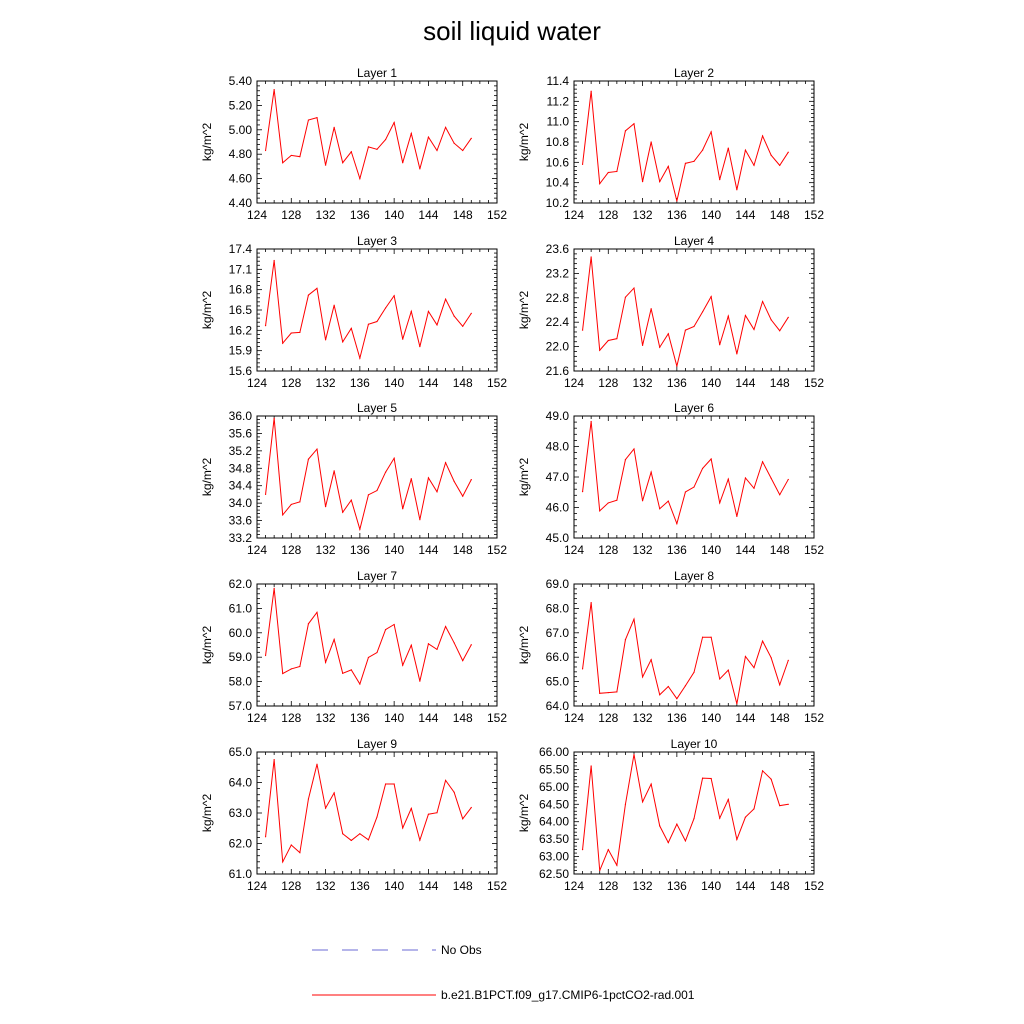 The height and width of the screenshot is (1024, 1024). Describe the element at coordinates (241, 706) in the screenshot. I see `y-tick-label: 57.0` at that location.